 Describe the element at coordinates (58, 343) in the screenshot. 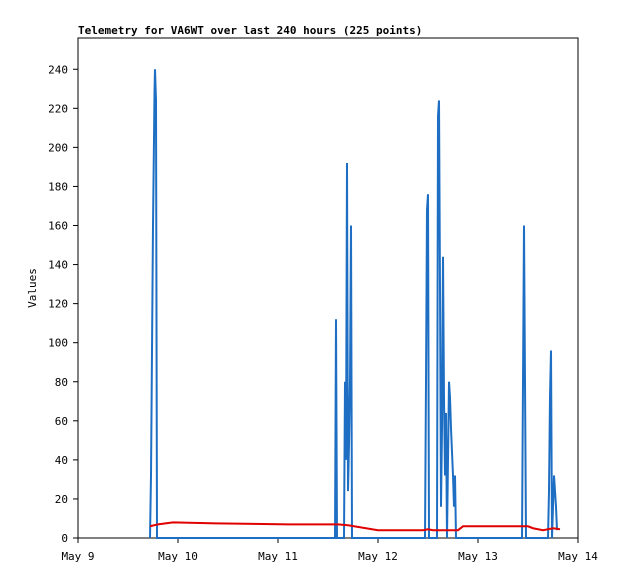

I see `y-tick-label: 100` at that location.